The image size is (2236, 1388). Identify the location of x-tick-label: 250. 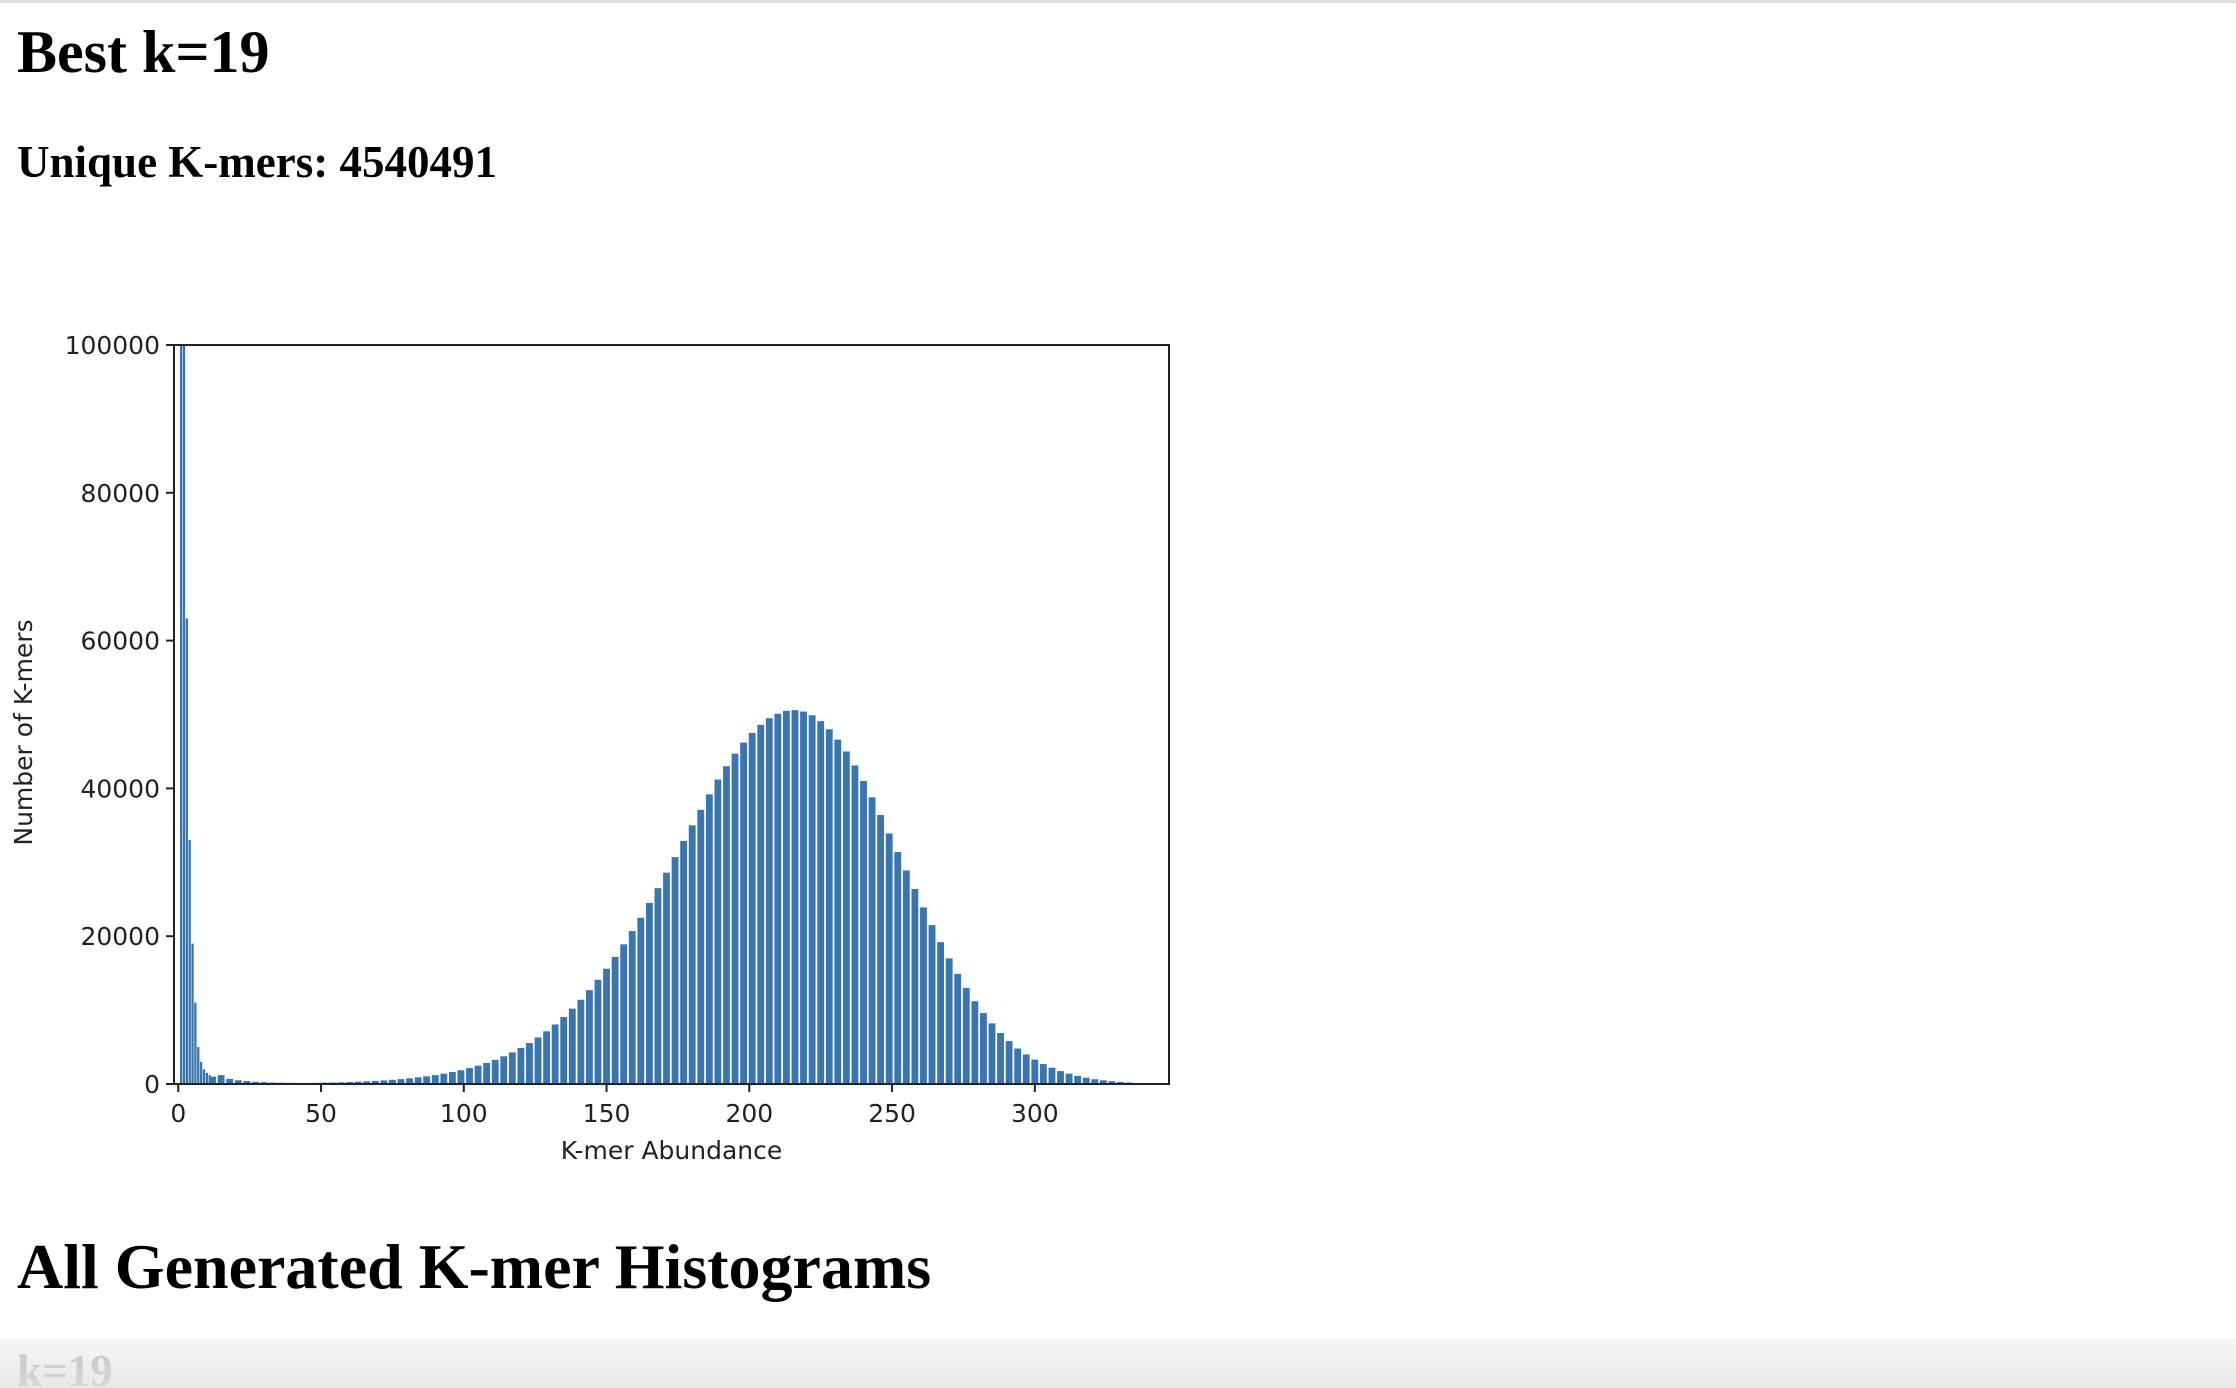
(892, 1113).